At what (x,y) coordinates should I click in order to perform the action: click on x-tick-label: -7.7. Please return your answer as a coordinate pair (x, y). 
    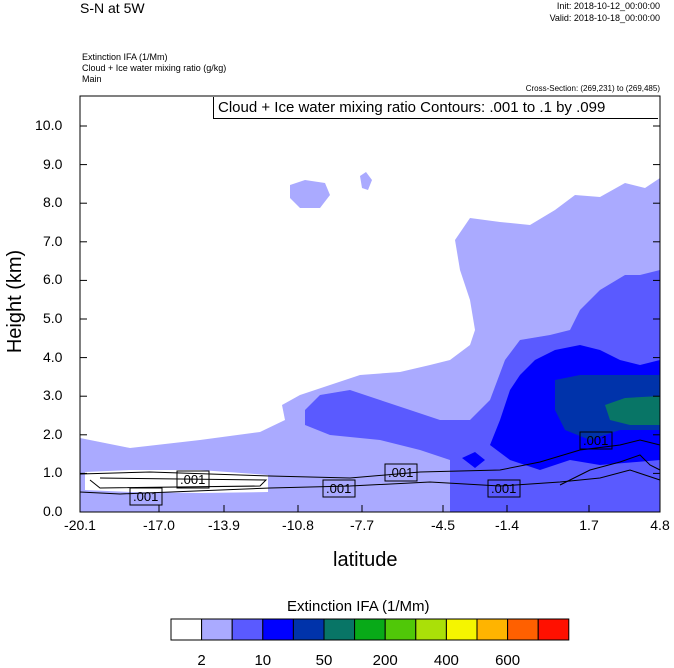
    Looking at the image, I should click on (362, 525).